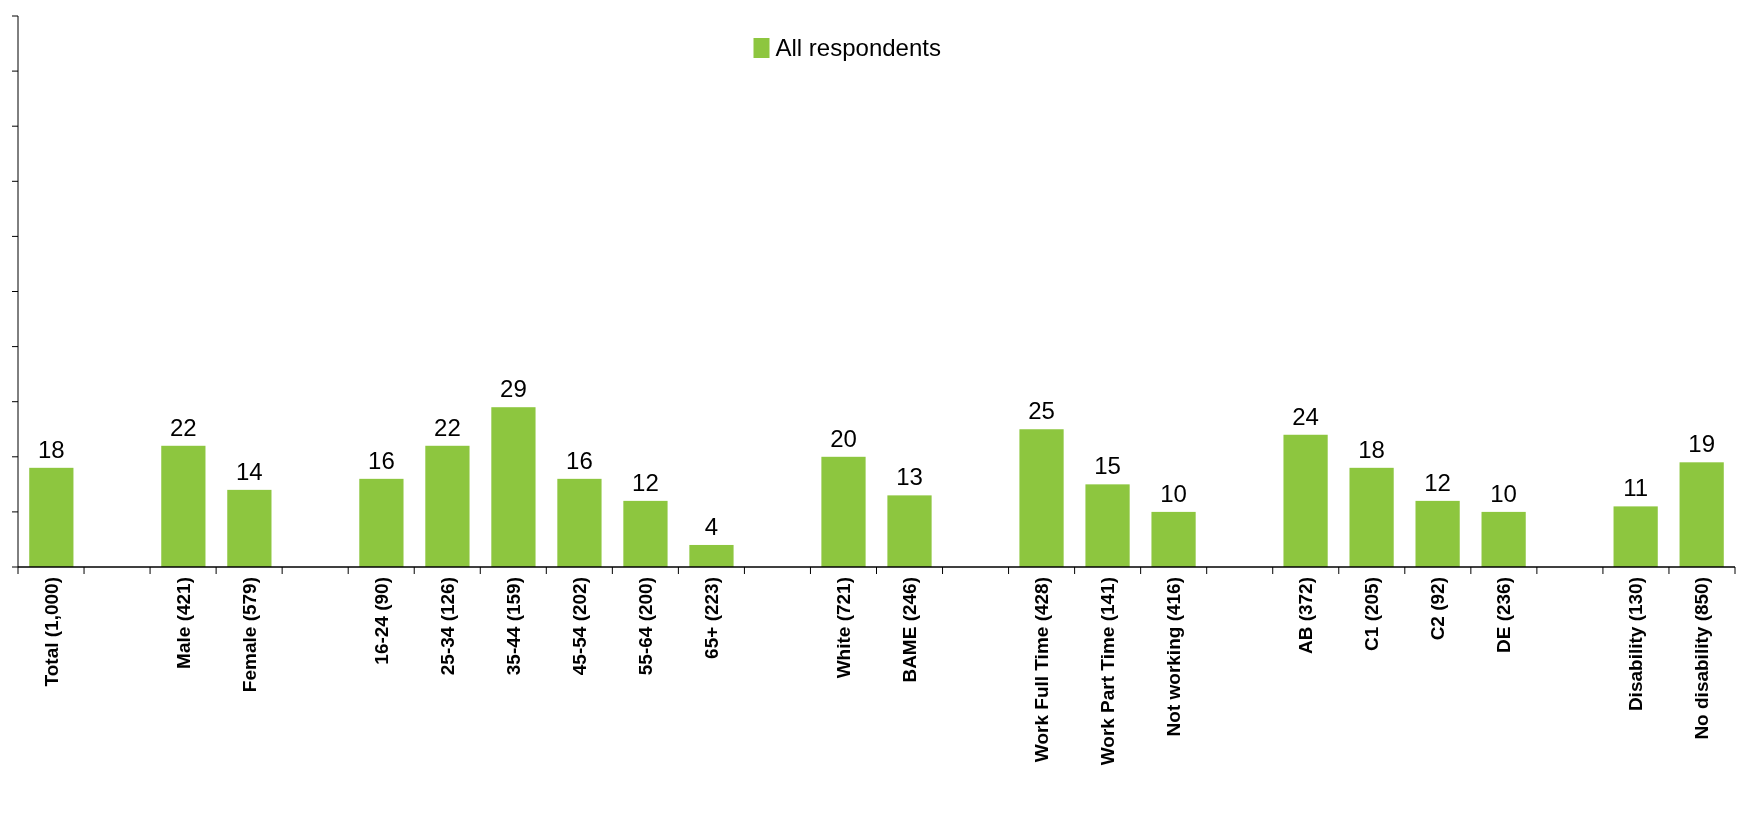 The image size is (1747, 825). What do you see at coordinates (1636, 644) in the screenshot?
I see `x-tick-label: Disability (130)` at bounding box center [1636, 644].